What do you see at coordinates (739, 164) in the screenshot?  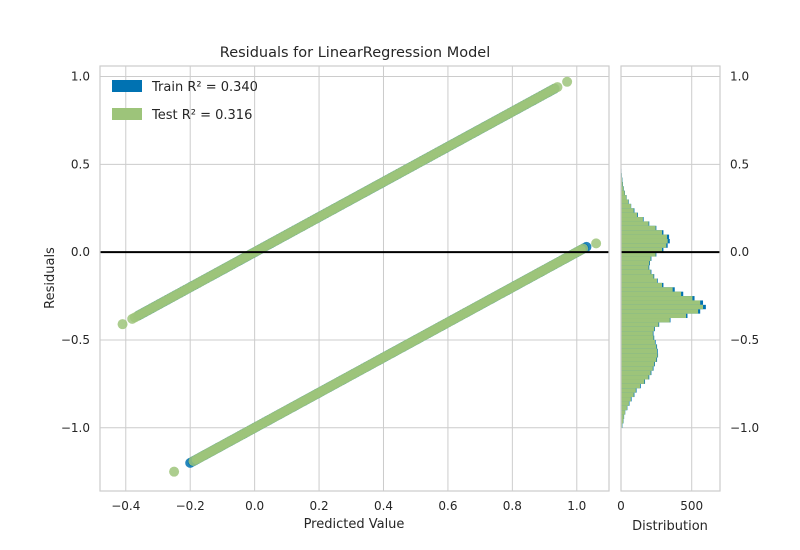 I see `dist-y-tick-label: 0.5` at bounding box center [739, 164].